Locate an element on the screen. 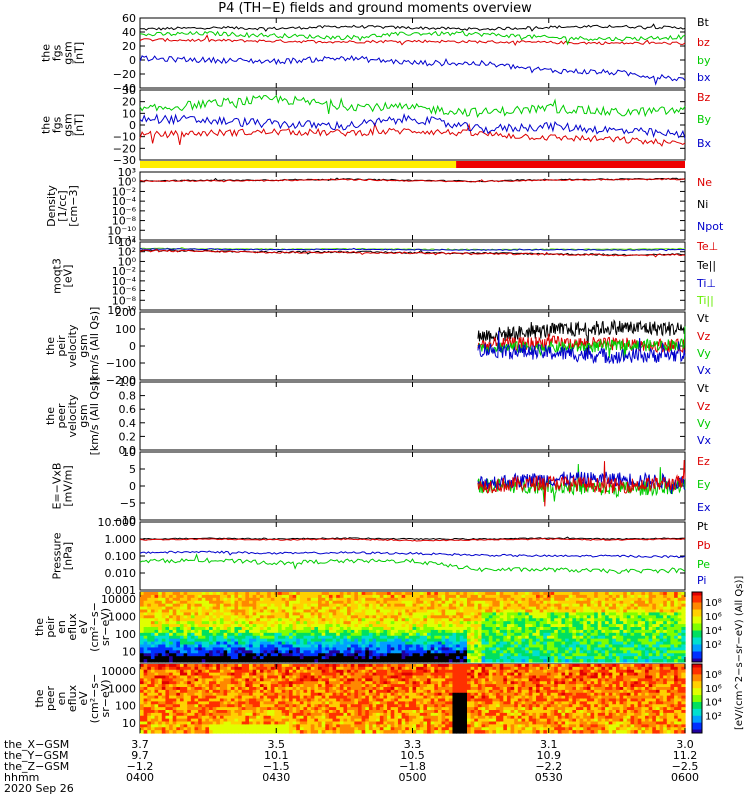  y-tick-label: 10² is located at coordinates (127, 252).